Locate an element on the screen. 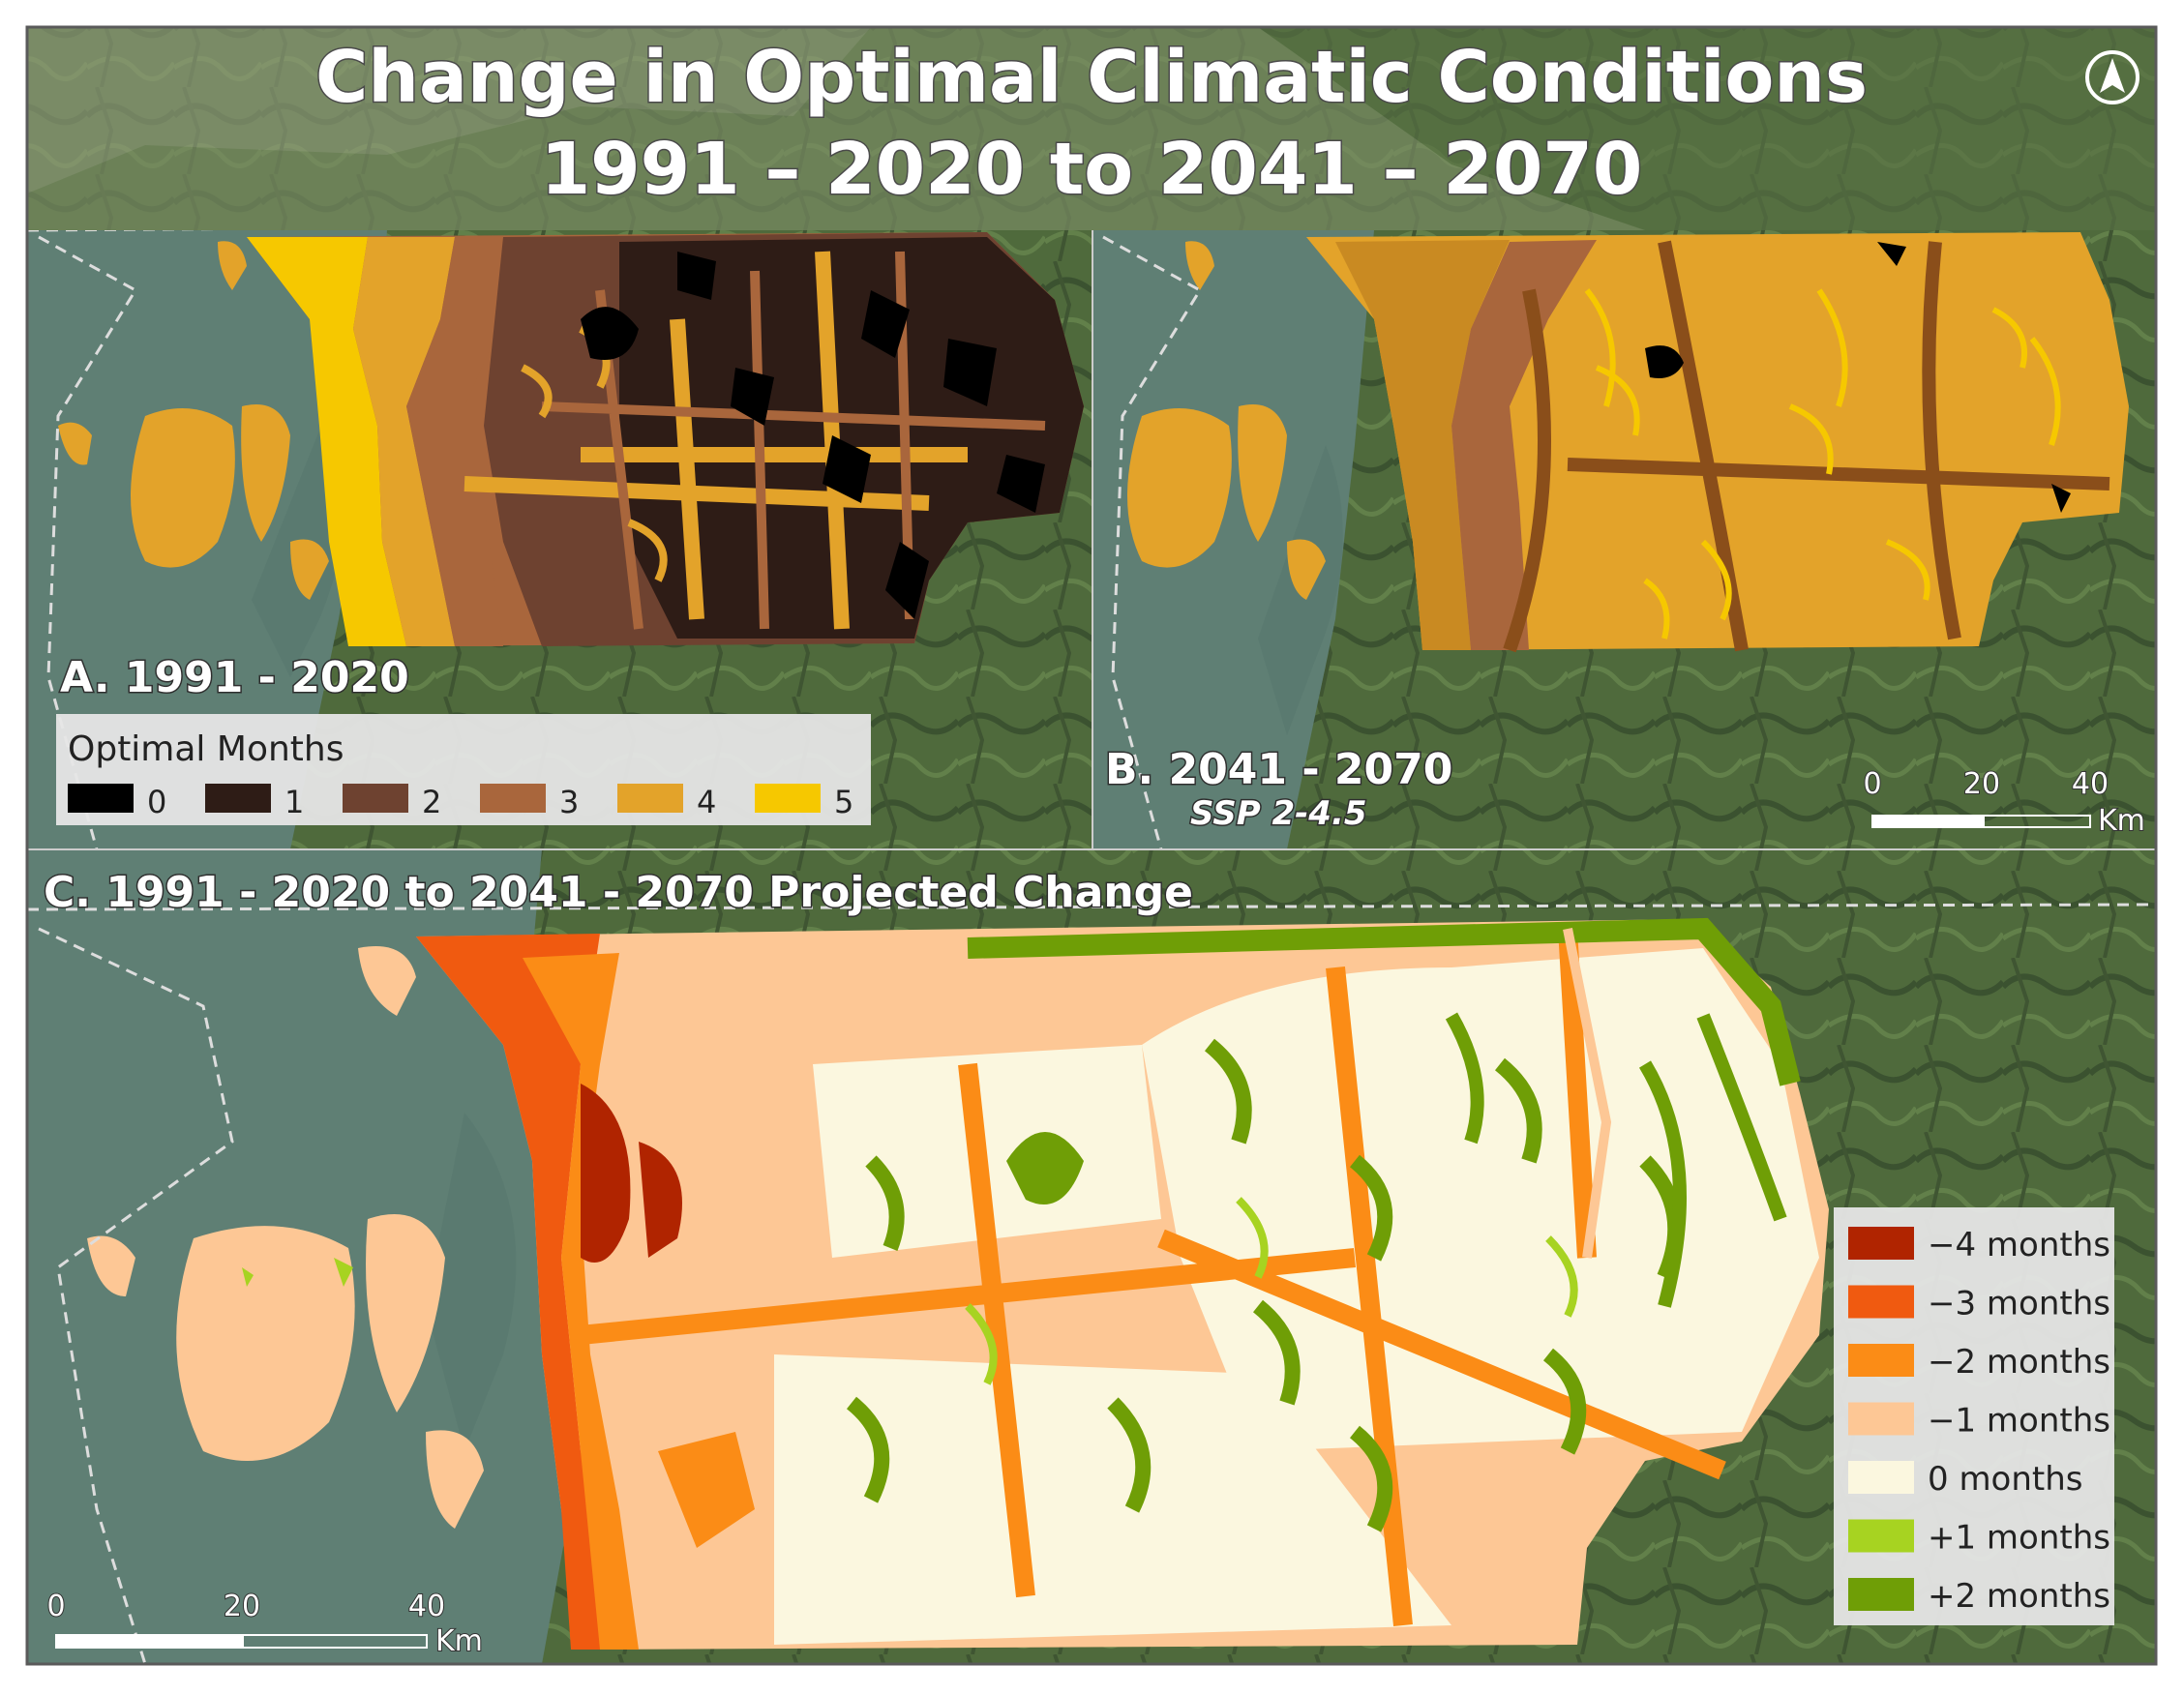 This screenshot has width=2184, height=1695. panel-a-label: A. 1991 - 2020 is located at coordinates (235, 678).